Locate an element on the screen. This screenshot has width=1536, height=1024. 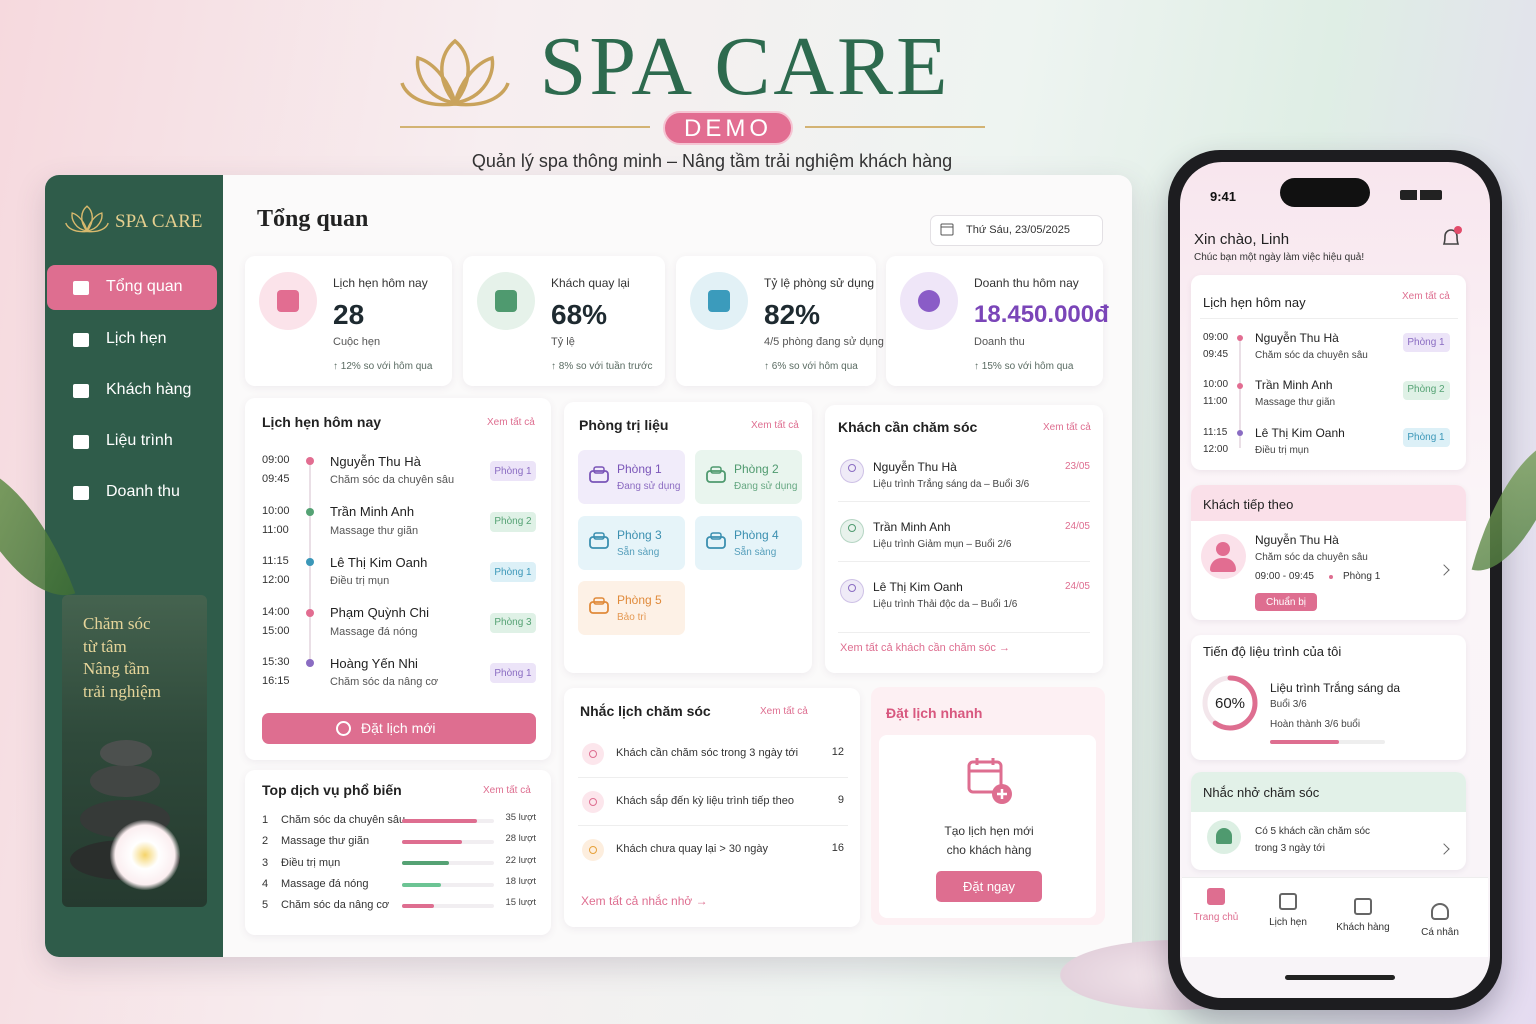
room-status: Đang sử dụng is located at coordinates (766, 486).